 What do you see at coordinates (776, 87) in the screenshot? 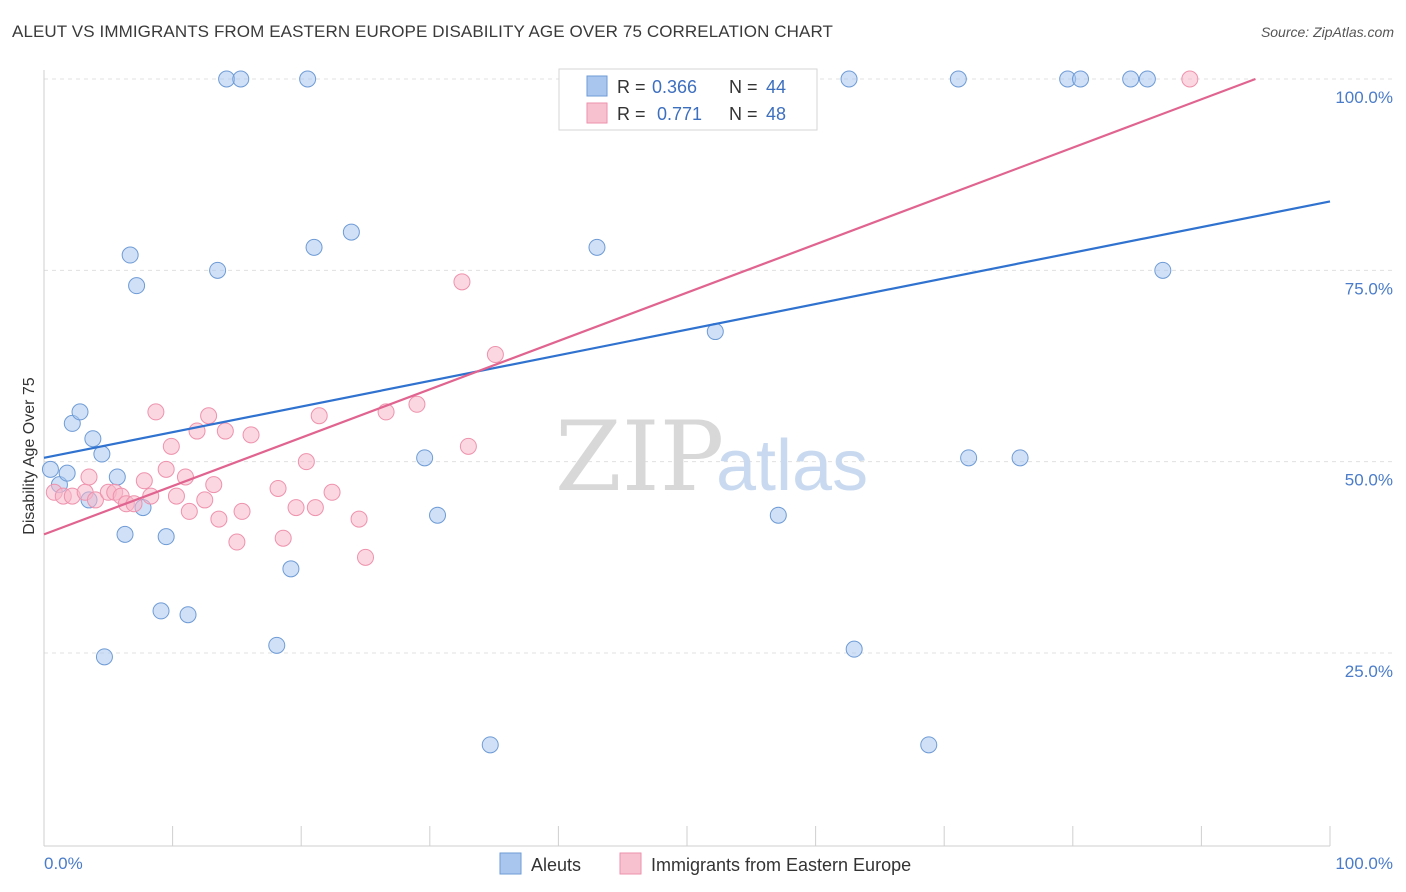
I see `legend-n-value-1: 44` at bounding box center [776, 87].